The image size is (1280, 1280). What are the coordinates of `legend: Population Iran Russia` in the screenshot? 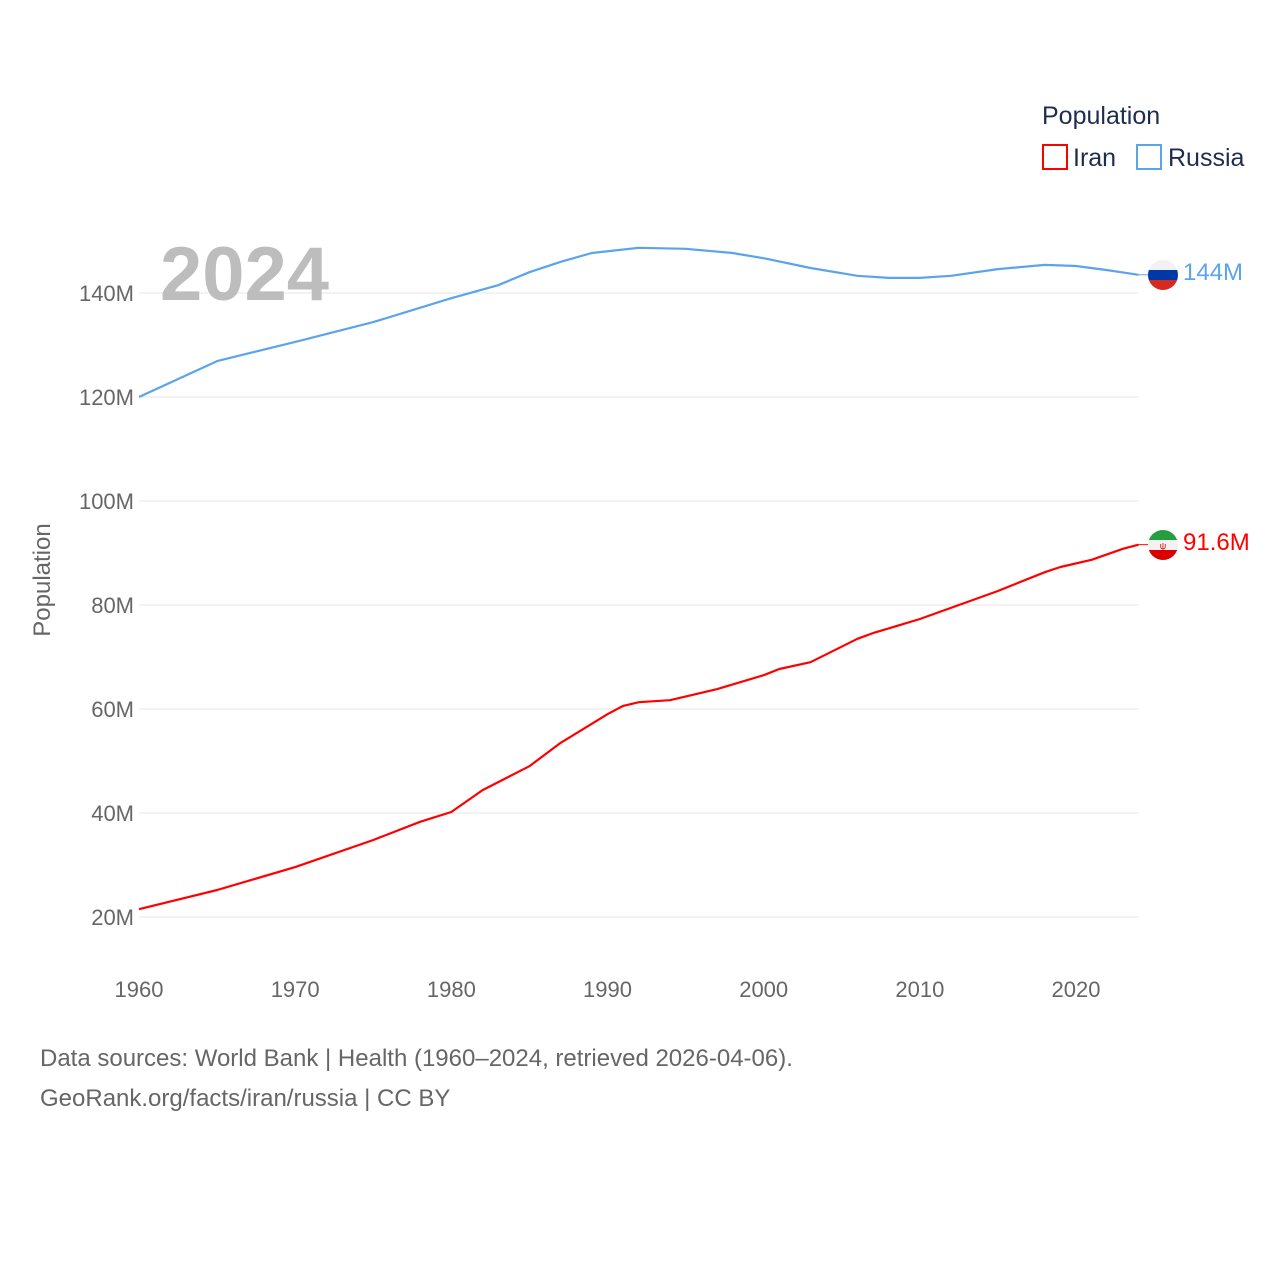 It's located at (1143, 137).